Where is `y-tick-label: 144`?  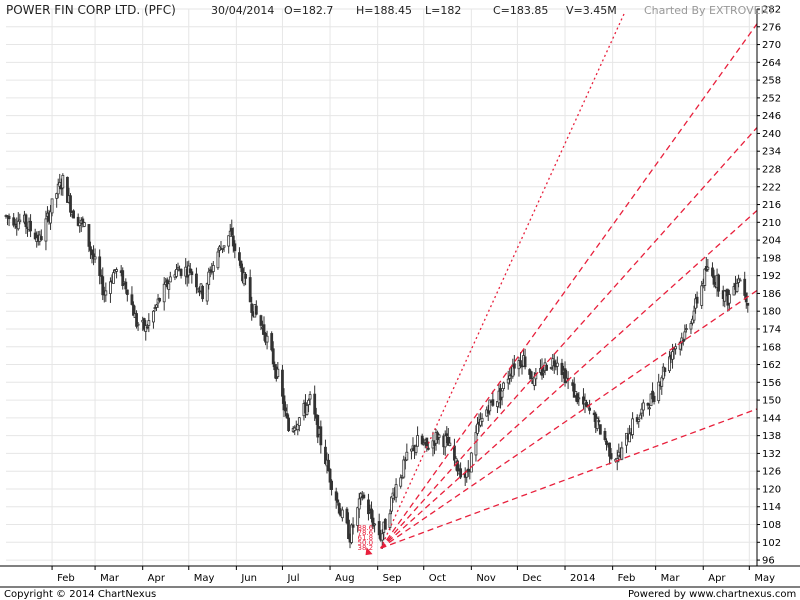
y-tick-label: 144 is located at coordinates (771, 418).